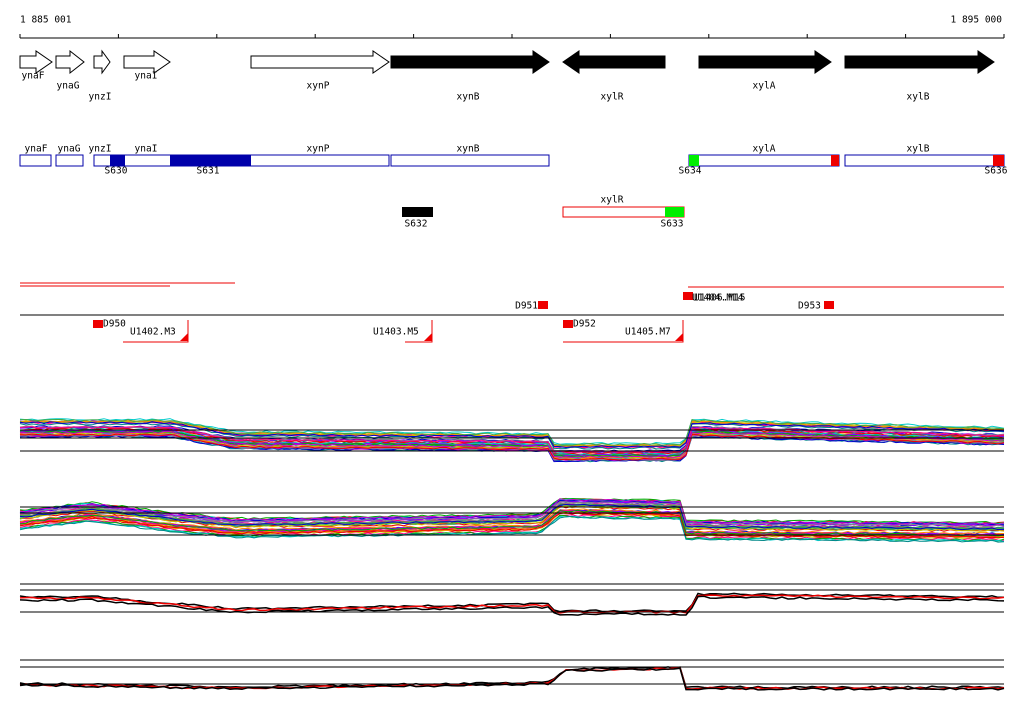  Describe the element at coordinates (764, 86) in the screenshot. I see `gene-label: xylA` at that location.